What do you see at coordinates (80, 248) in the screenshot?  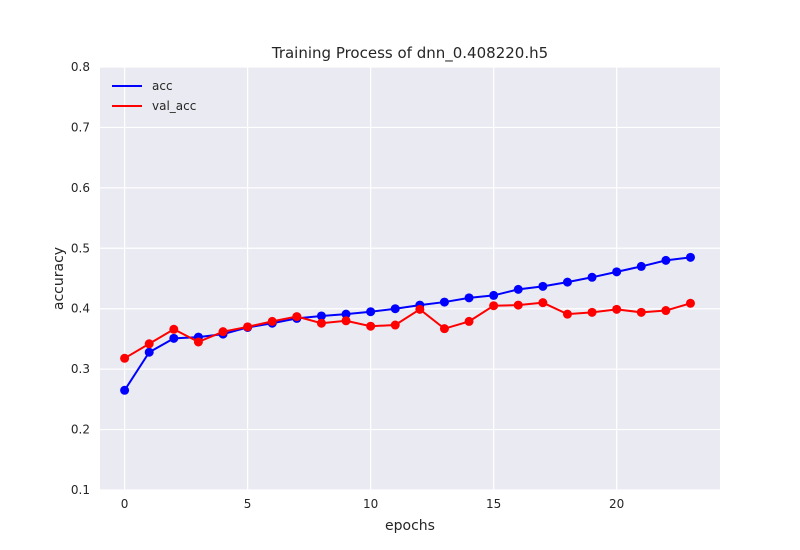 I see `y-tick-label: 0.5` at bounding box center [80, 248].